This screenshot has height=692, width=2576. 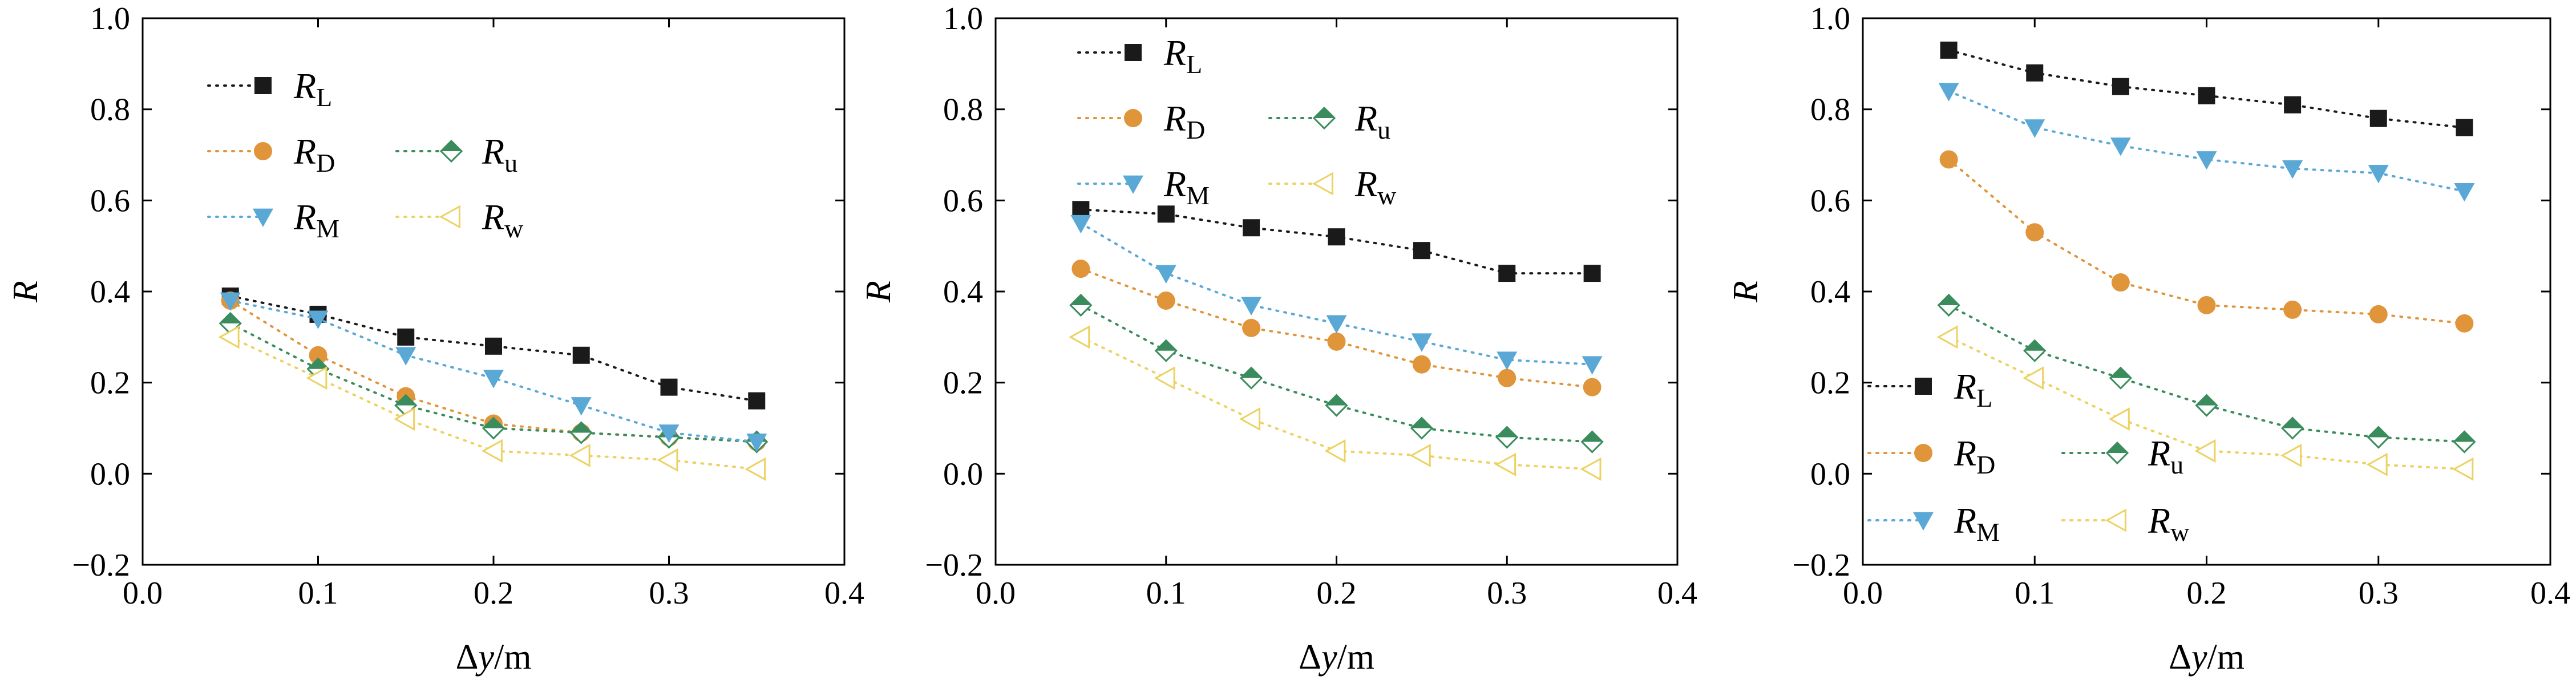 What do you see at coordinates (499, 154) in the screenshot?
I see `legend-label: Ru` at bounding box center [499, 154].